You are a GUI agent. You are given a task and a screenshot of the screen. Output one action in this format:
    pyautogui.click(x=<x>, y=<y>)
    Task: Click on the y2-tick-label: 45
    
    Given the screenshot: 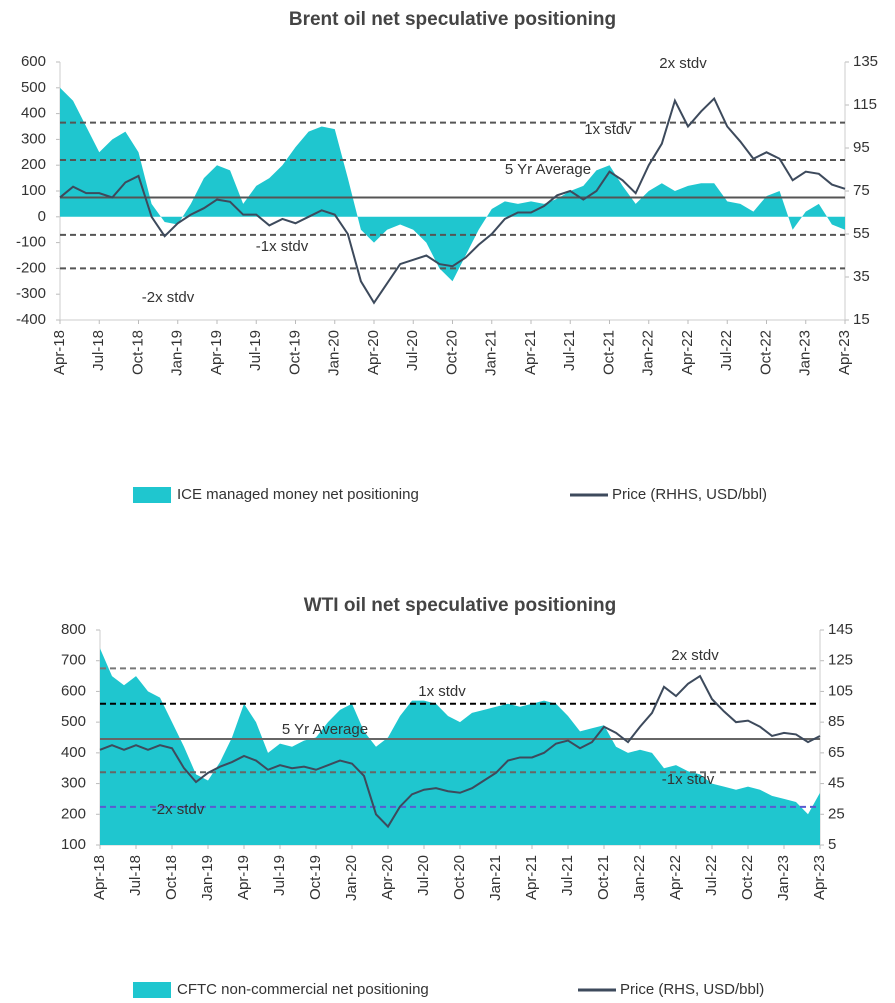 What is the action you would take?
    pyautogui.click(x=836, y=783)
    